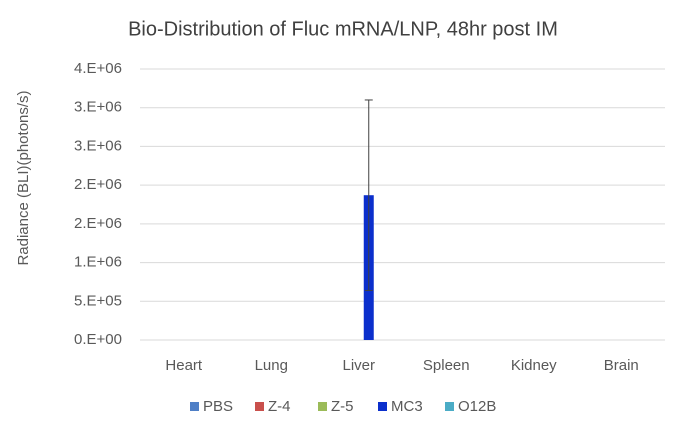  I want to click on y-tick-label: 5.E+05, so click(98, 300).